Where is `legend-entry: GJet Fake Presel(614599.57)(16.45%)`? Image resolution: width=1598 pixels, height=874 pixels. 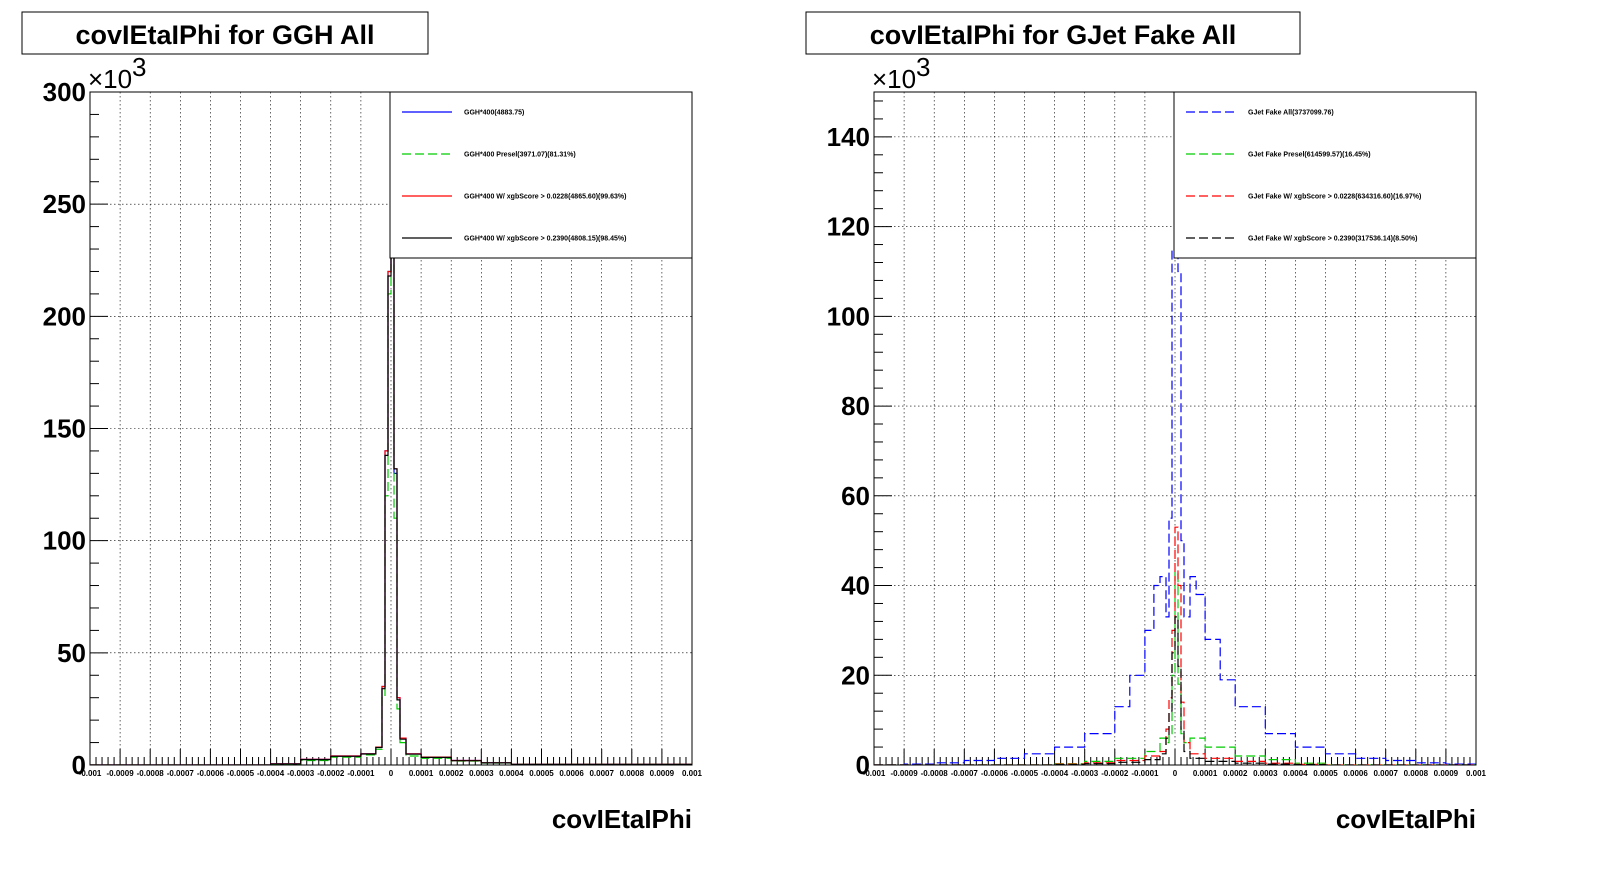
legend-entry: GJet Fake Presel(614599.57)(16.45%) is located at coordinates (1309, 155).